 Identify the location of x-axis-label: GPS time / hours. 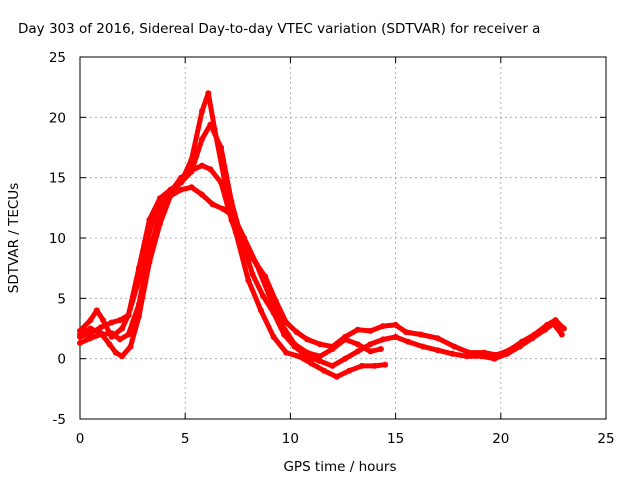
(339, 467).